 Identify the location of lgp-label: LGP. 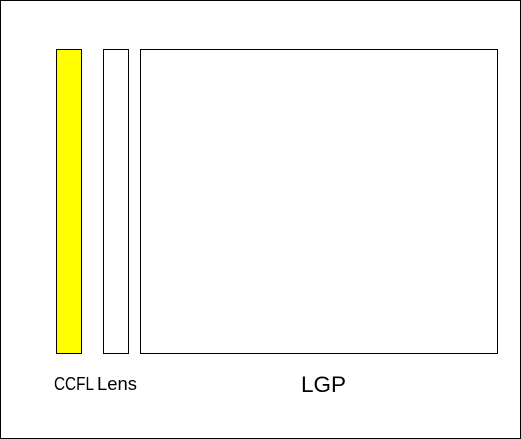
(323, 384).